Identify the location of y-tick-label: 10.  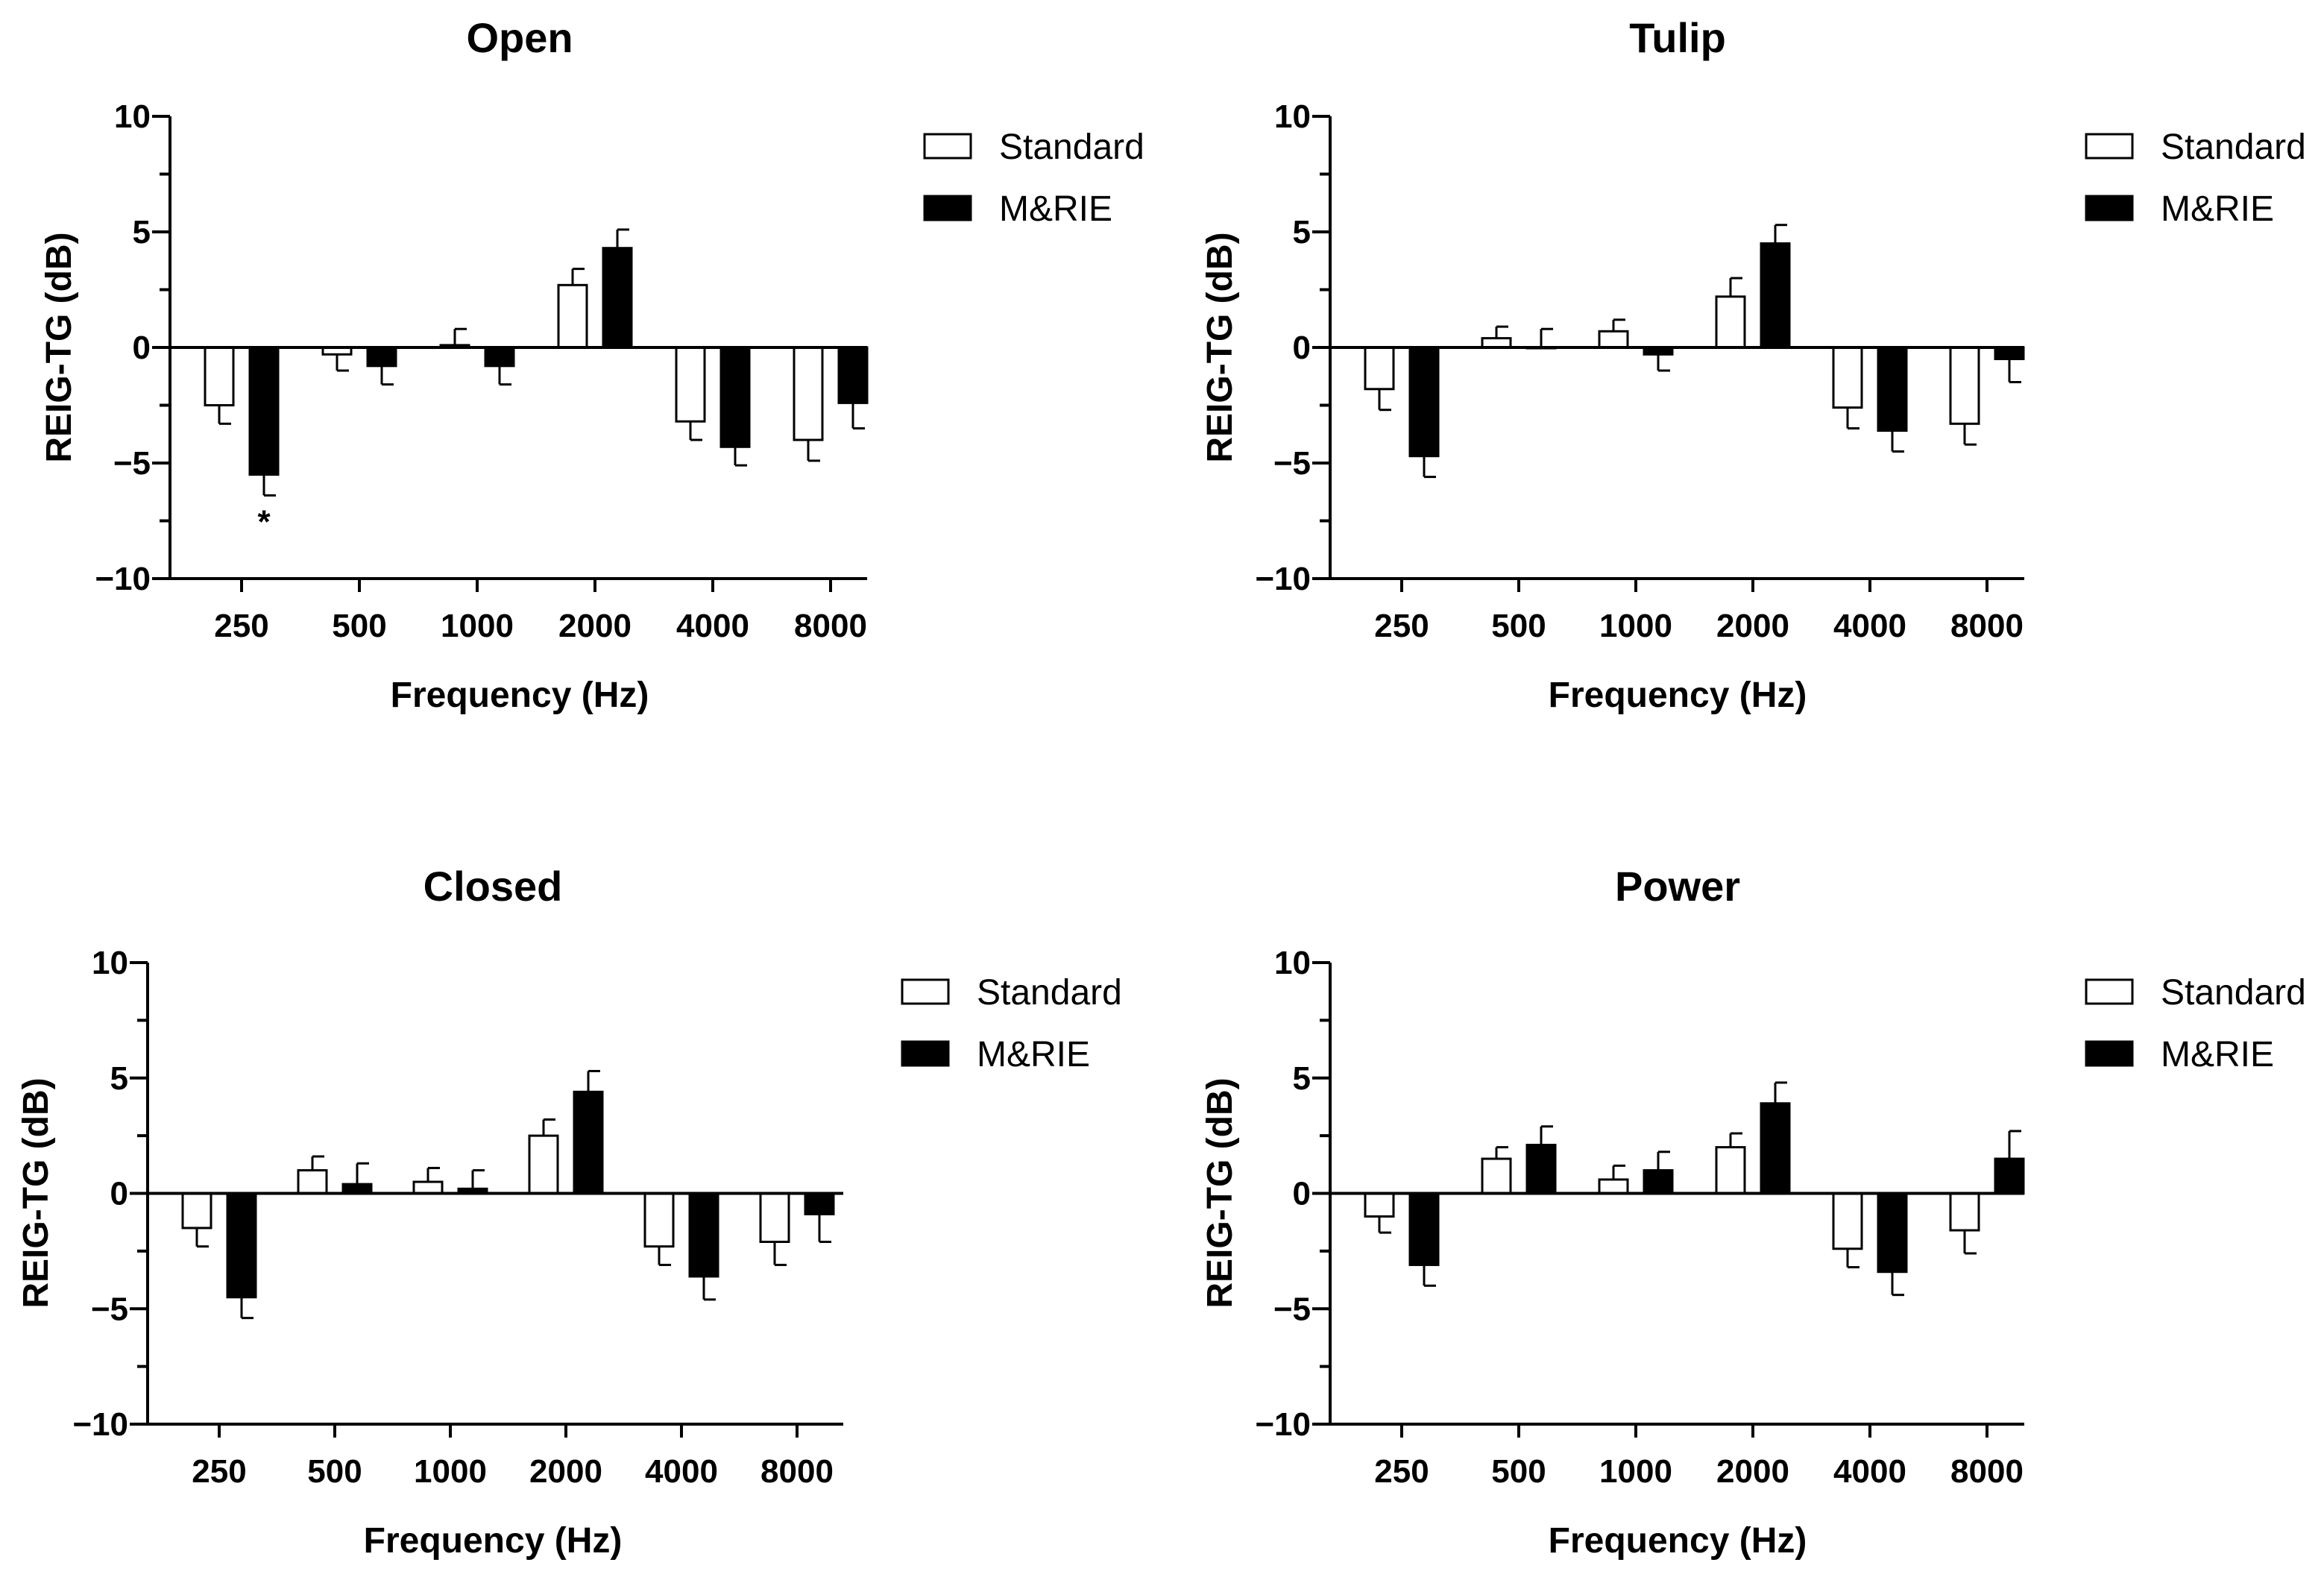
(132, 117).